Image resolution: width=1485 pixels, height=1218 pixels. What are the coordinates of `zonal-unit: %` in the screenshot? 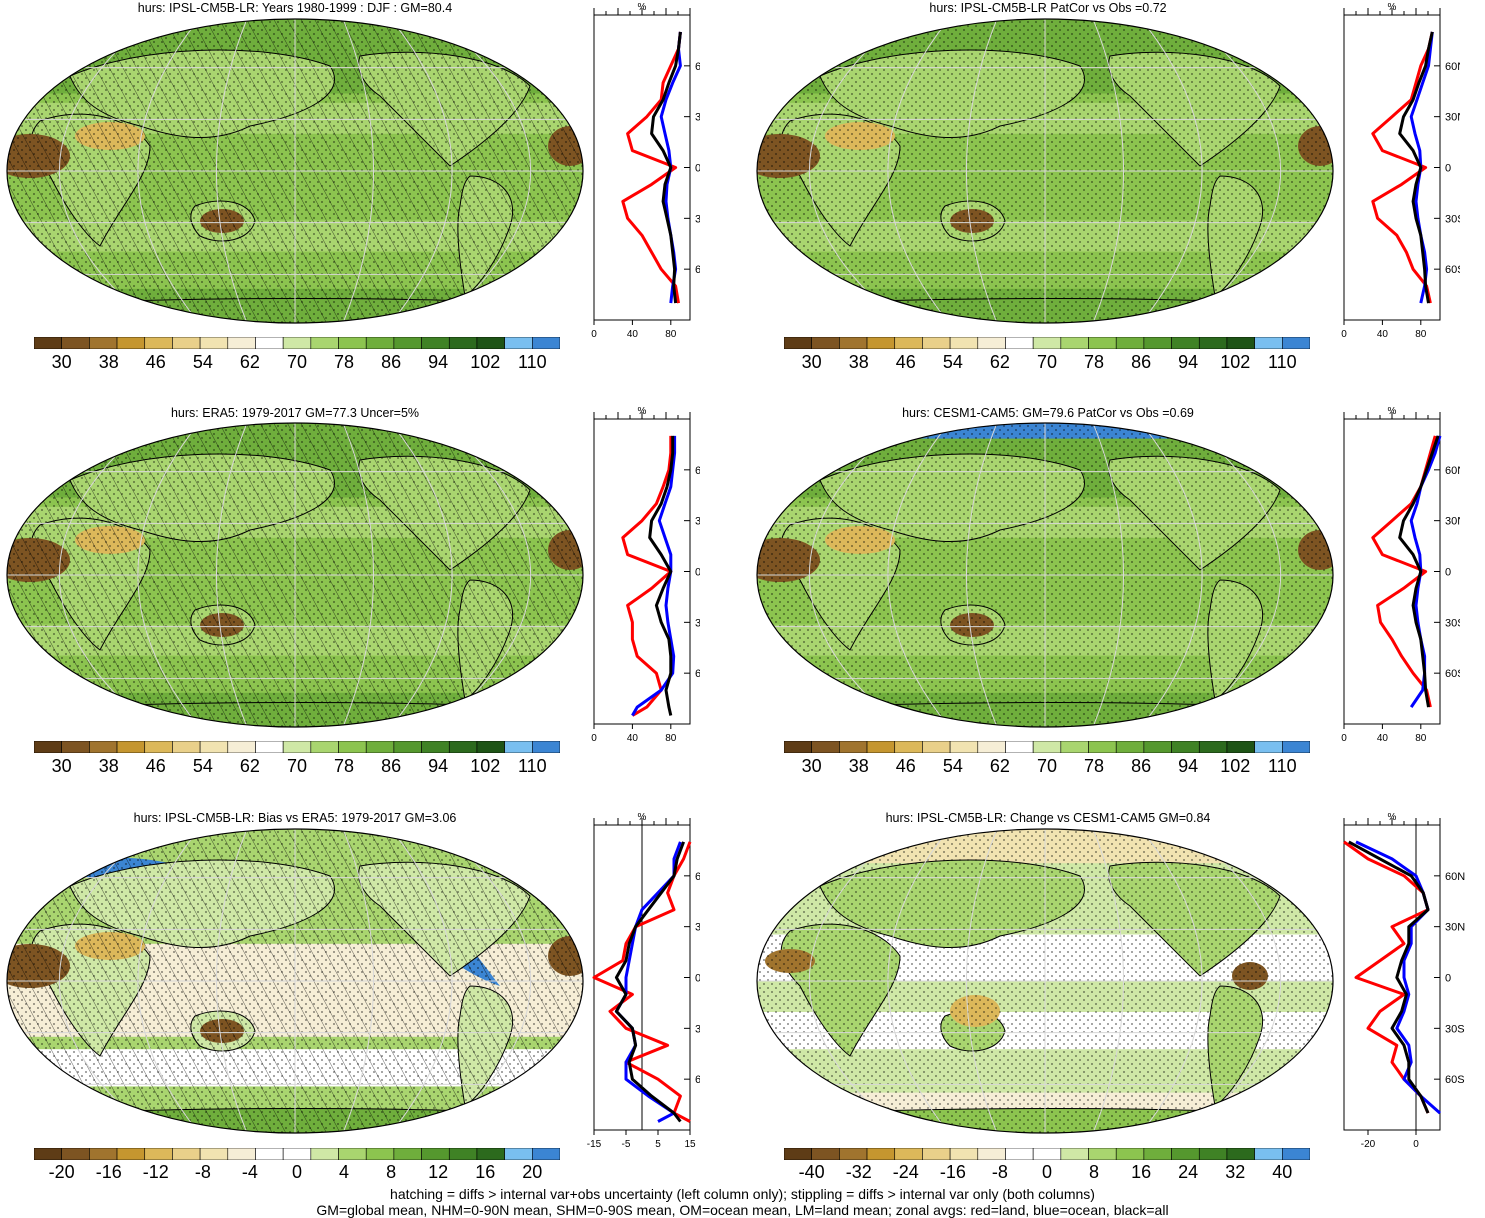 It's located at (1392, 7).